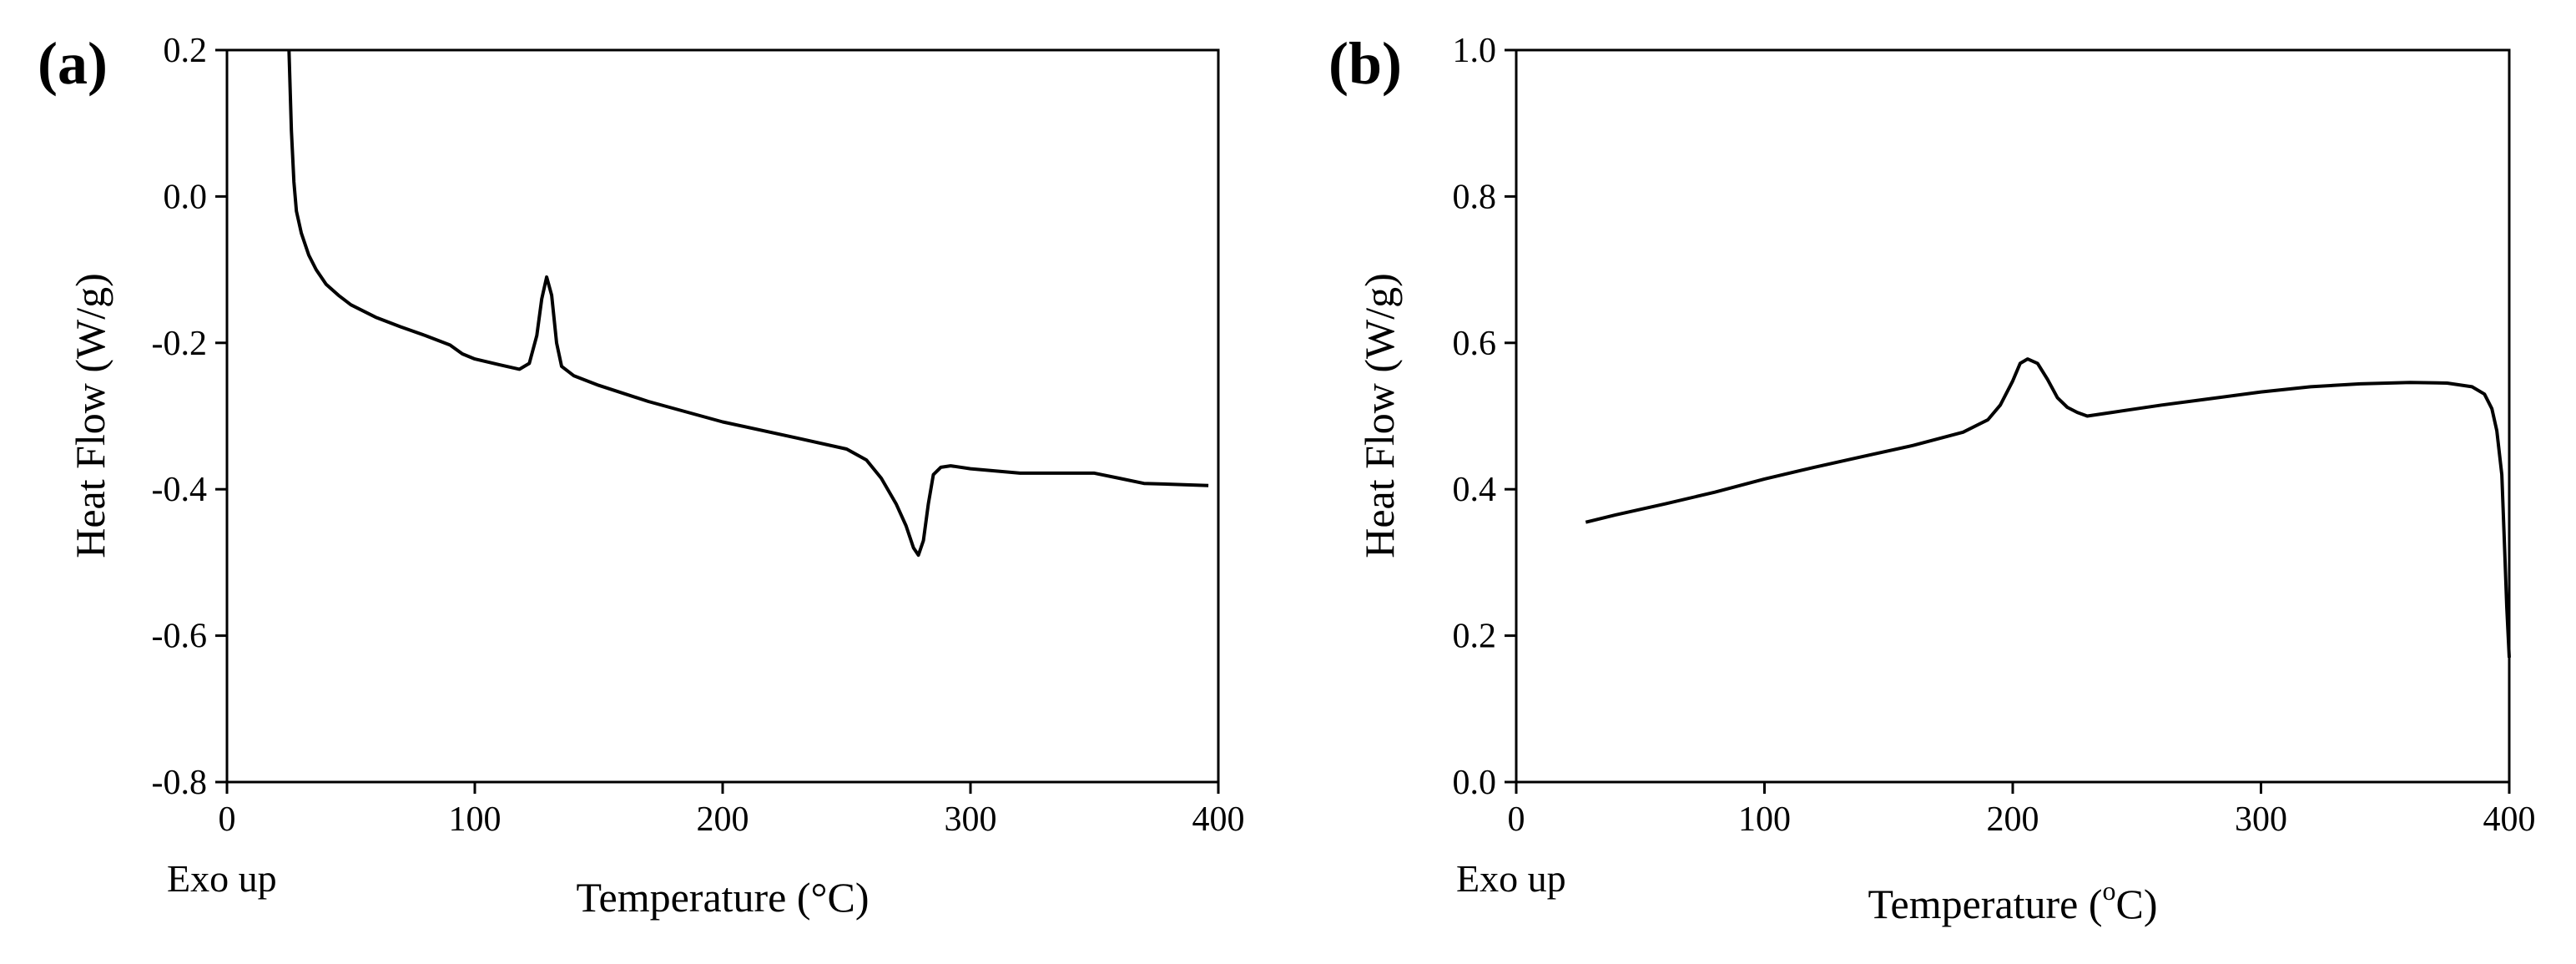 The width and height of the screenshot is (2576, 964). What do you see at coordinates (222, 878) in the screenshot?
I see `exo-up-label-a: Exo up` at bounding box center [222, 878].